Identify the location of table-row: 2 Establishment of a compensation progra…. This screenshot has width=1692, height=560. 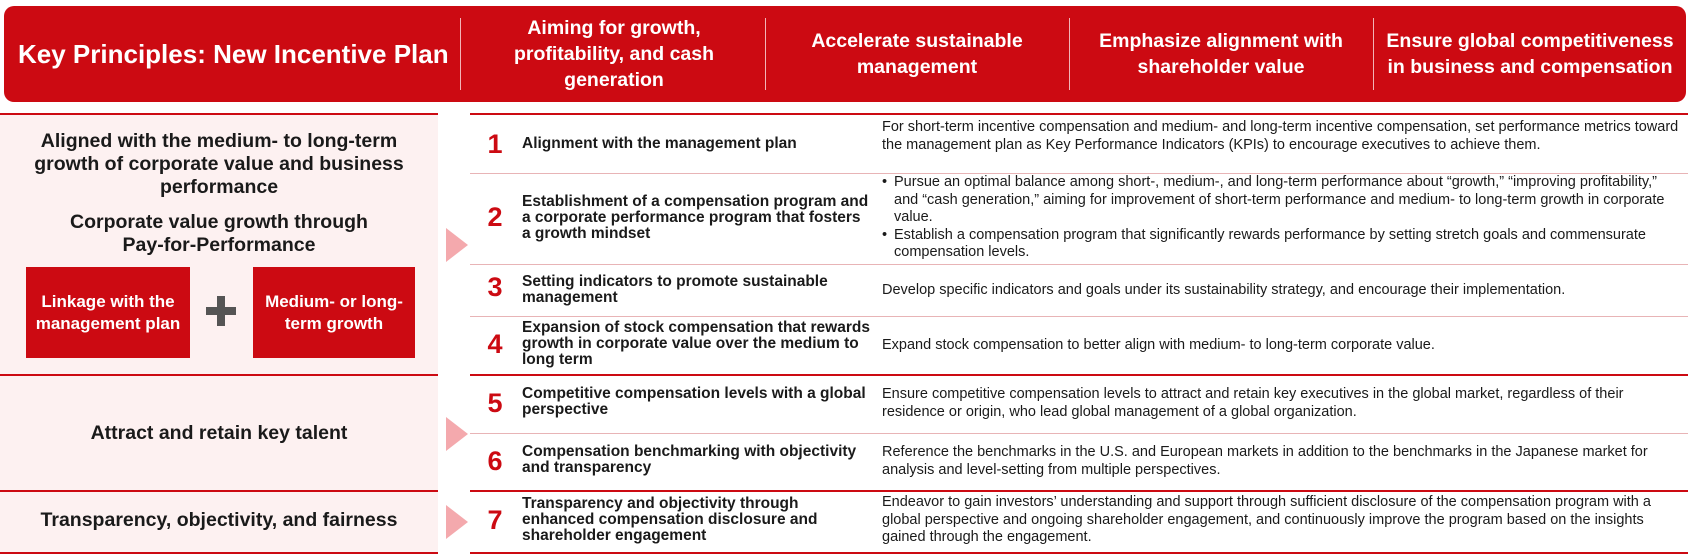
(1079, 219).